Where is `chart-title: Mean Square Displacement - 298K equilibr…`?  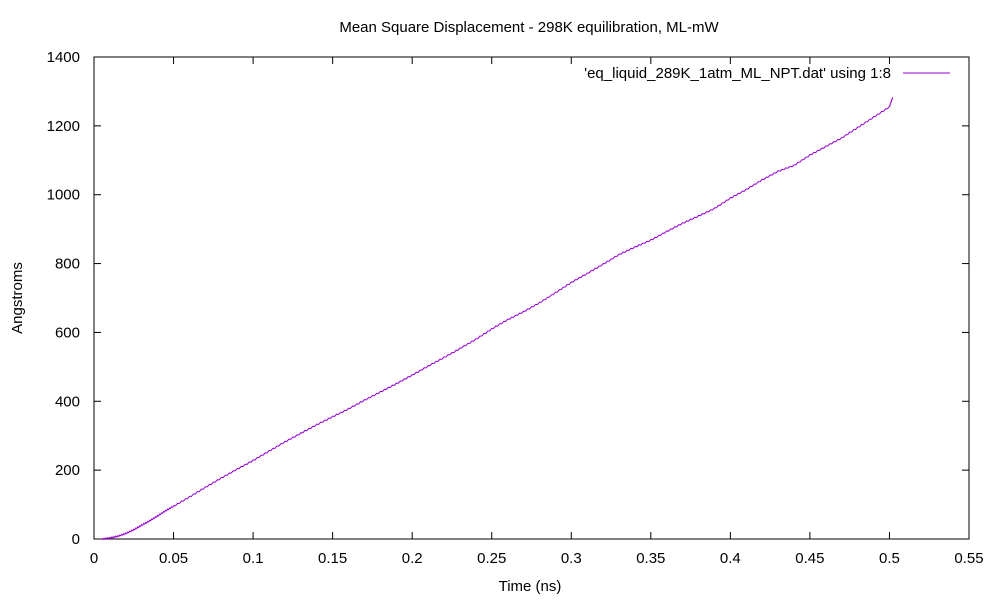 chart-title: Mean Square Displacement - 298K equilibr… is located at coordinates (529, 27).